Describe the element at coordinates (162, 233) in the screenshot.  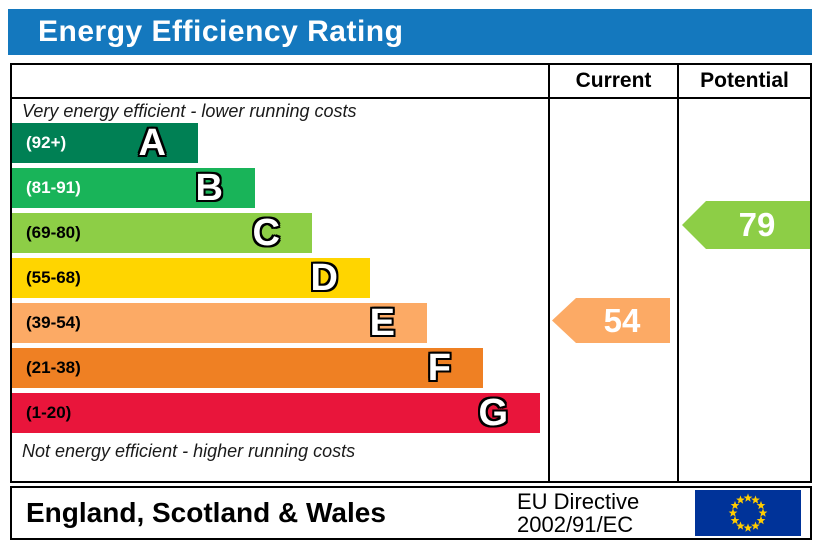
I see `band-row-c: (69-80) C` at that location.